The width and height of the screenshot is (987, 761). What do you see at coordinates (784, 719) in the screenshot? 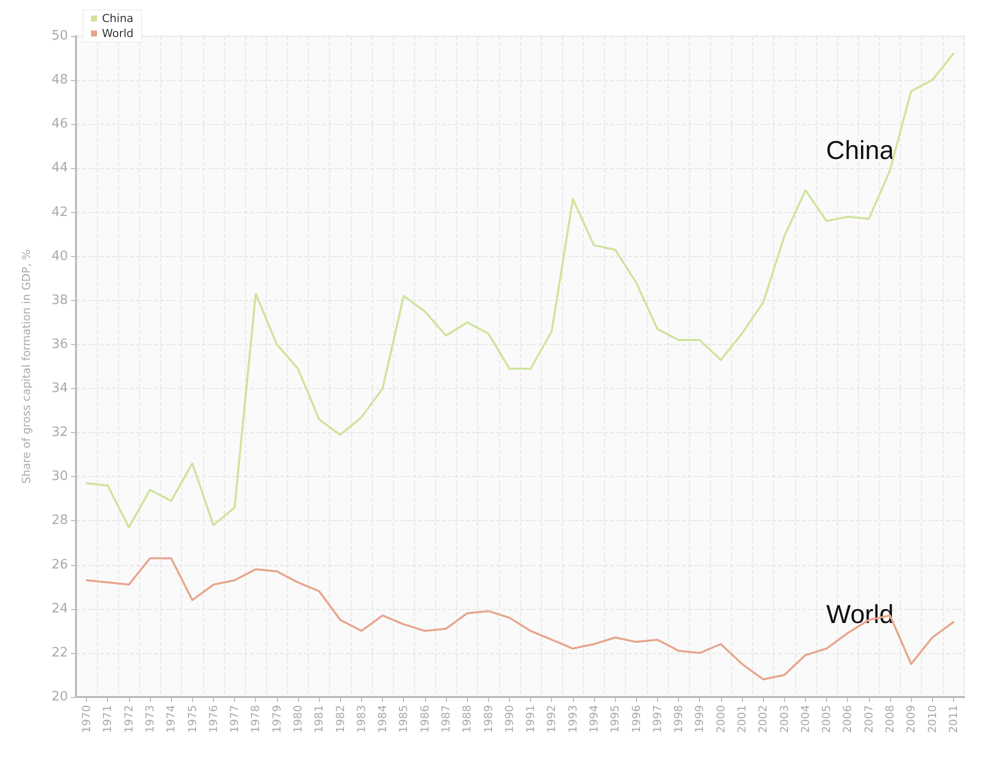
I see `x-tick-label: 2003` at bounding box center [784, 719].